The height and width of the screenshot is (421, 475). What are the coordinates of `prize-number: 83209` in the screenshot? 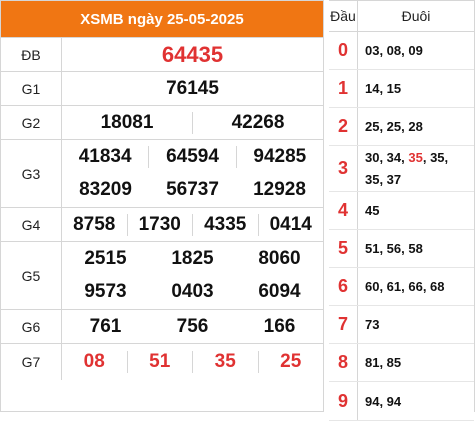 It's located at (105, 190).